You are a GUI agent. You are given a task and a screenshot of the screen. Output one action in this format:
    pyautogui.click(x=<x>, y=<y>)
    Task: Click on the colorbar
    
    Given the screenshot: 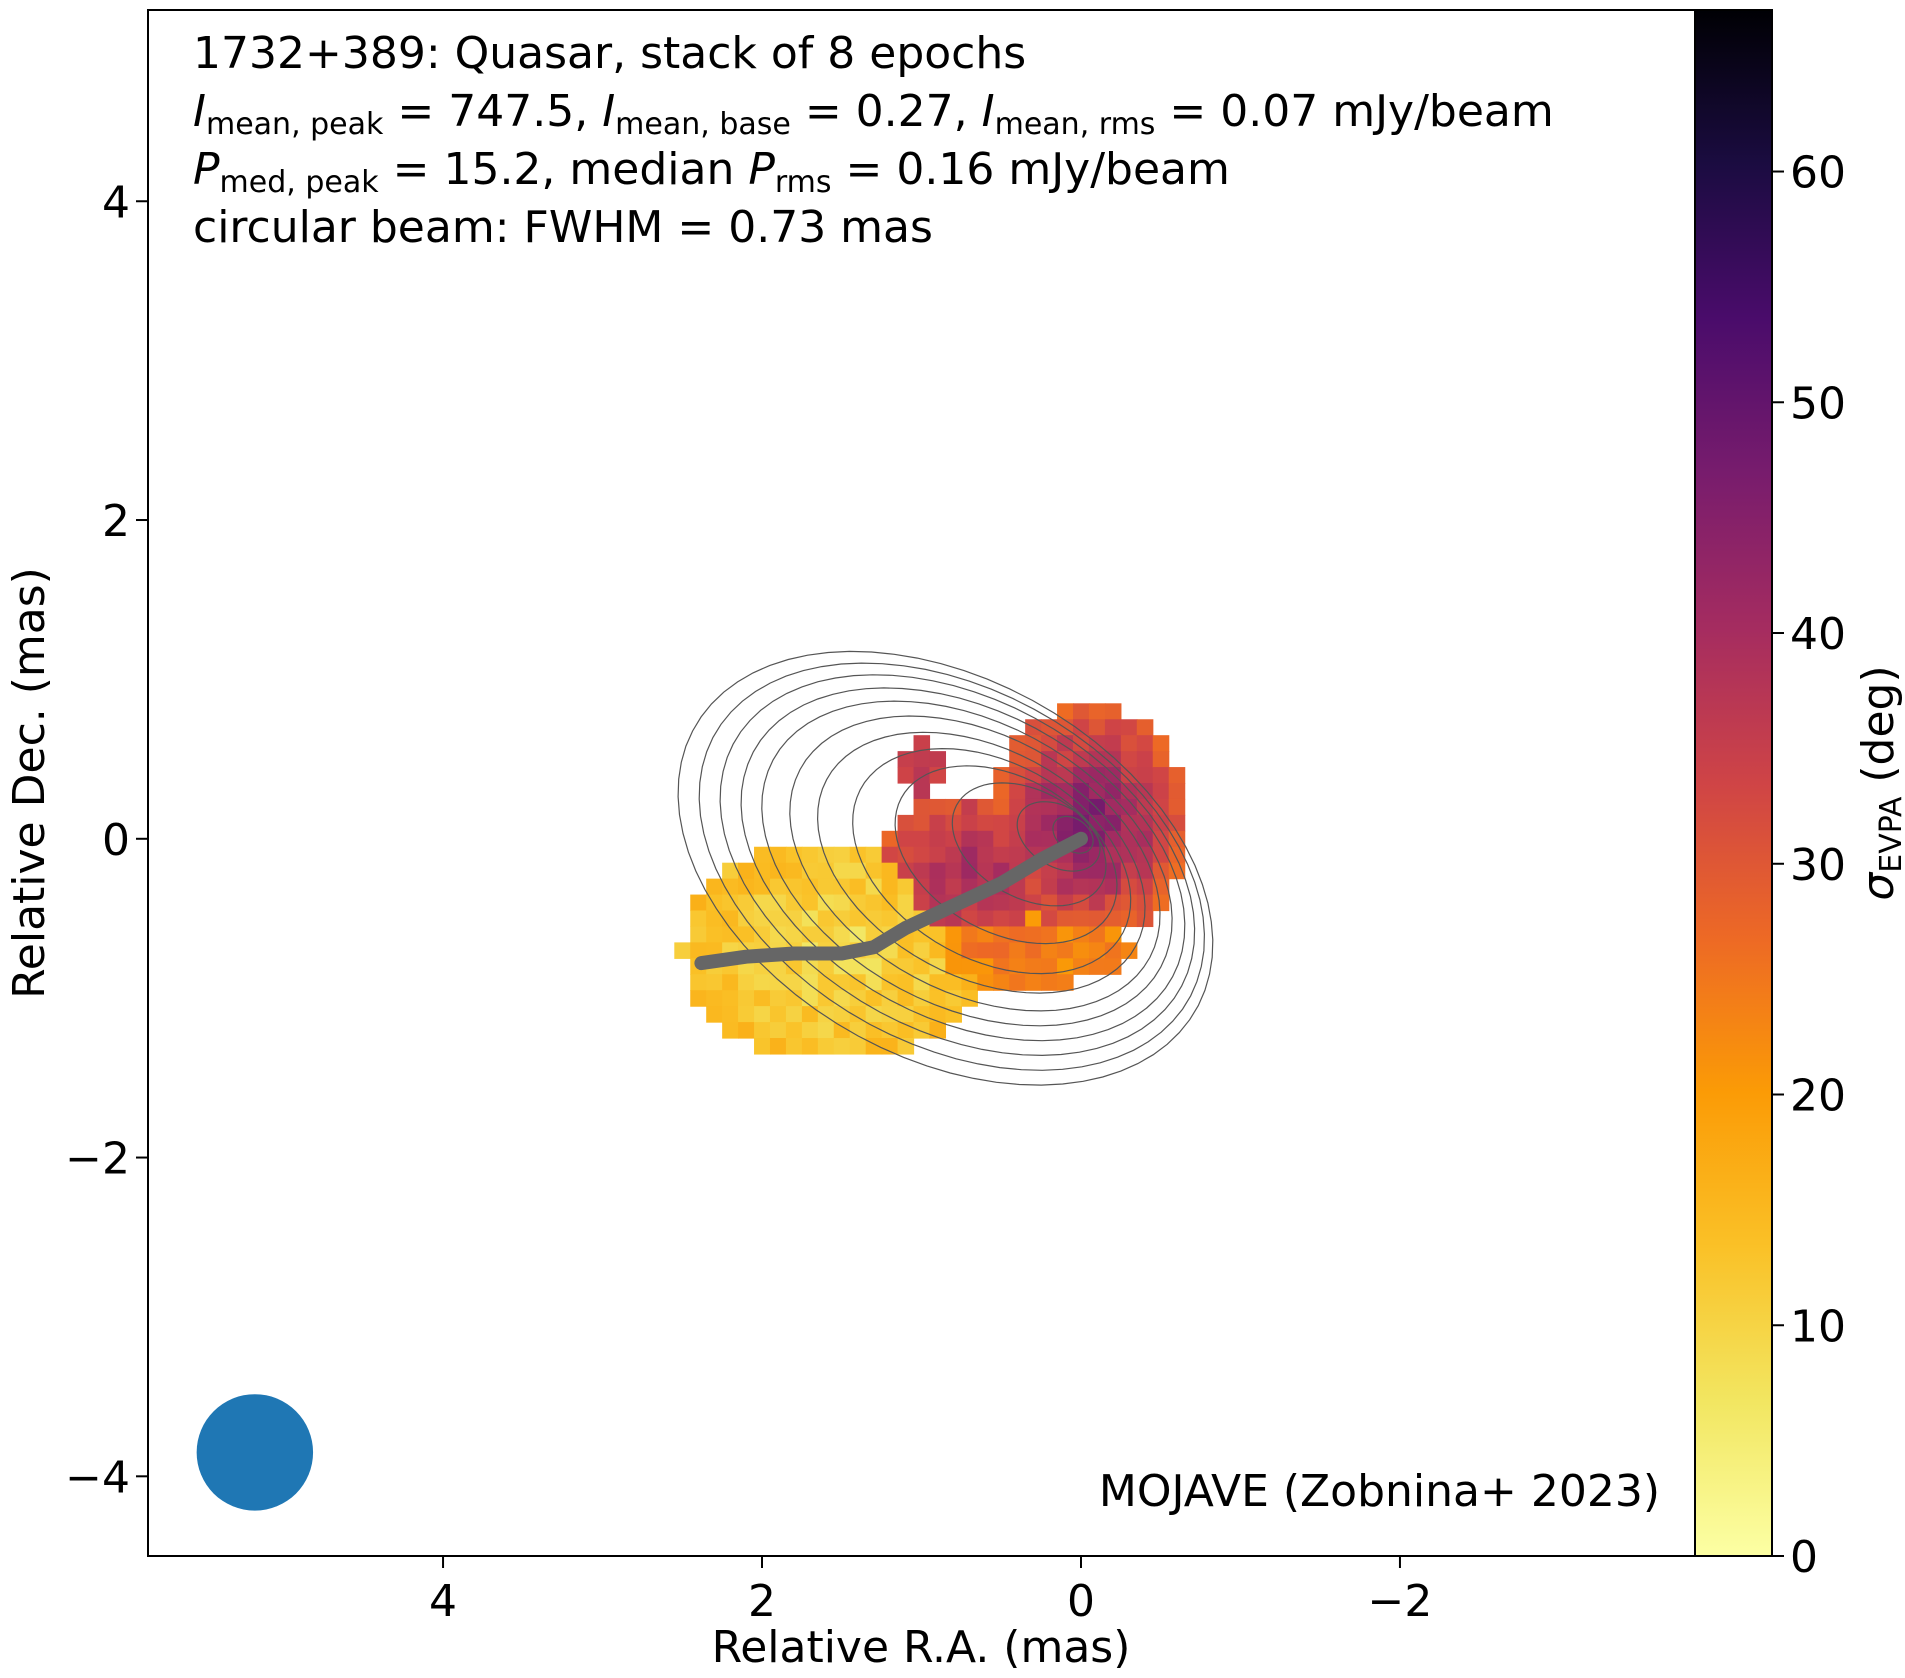 What is the action you would take?
    pyautogui.click(x=1733, y=783)
    